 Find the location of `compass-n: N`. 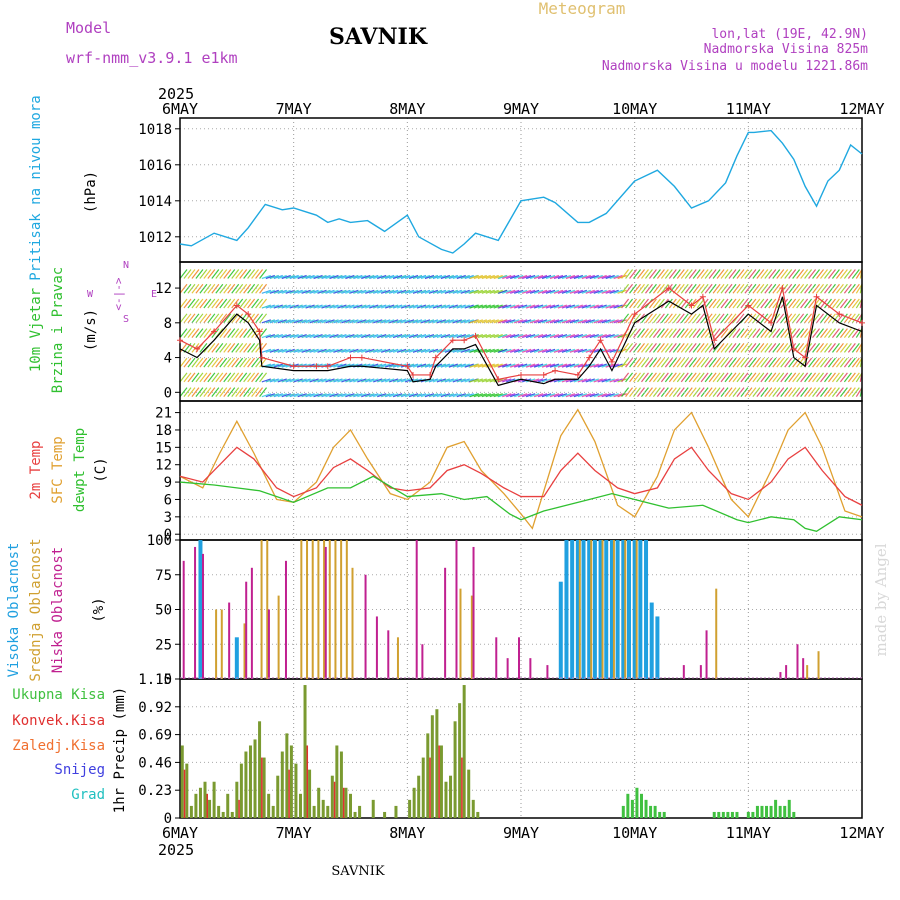

compass-n: N is located at coordinates (126, 265).